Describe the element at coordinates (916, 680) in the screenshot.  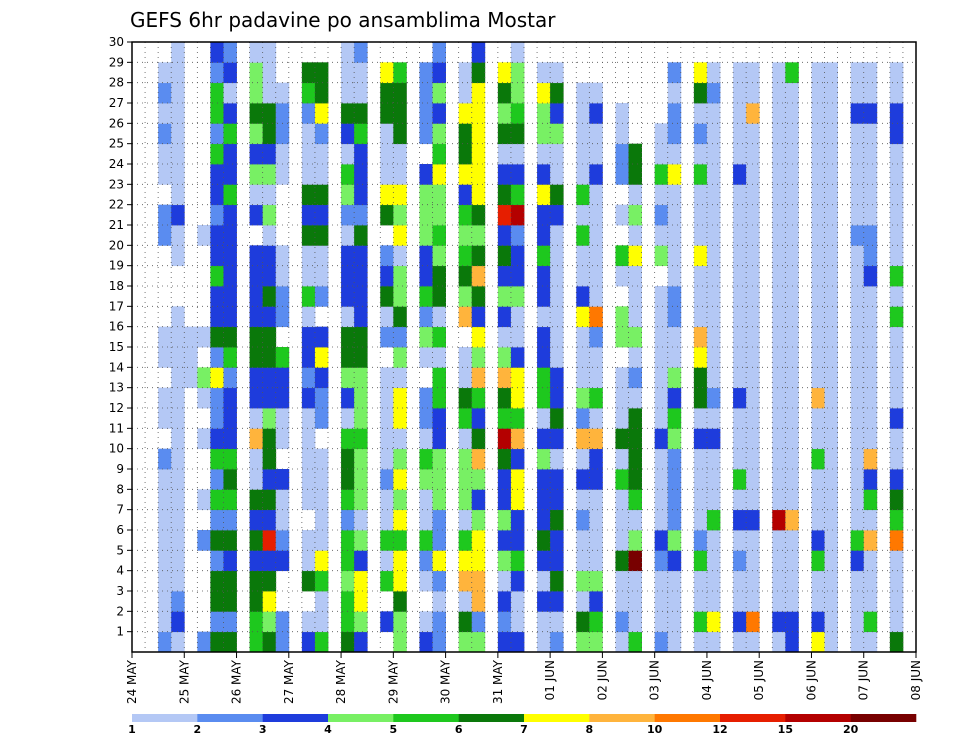
I see `x-tick-label: 08 JUN` at that location.